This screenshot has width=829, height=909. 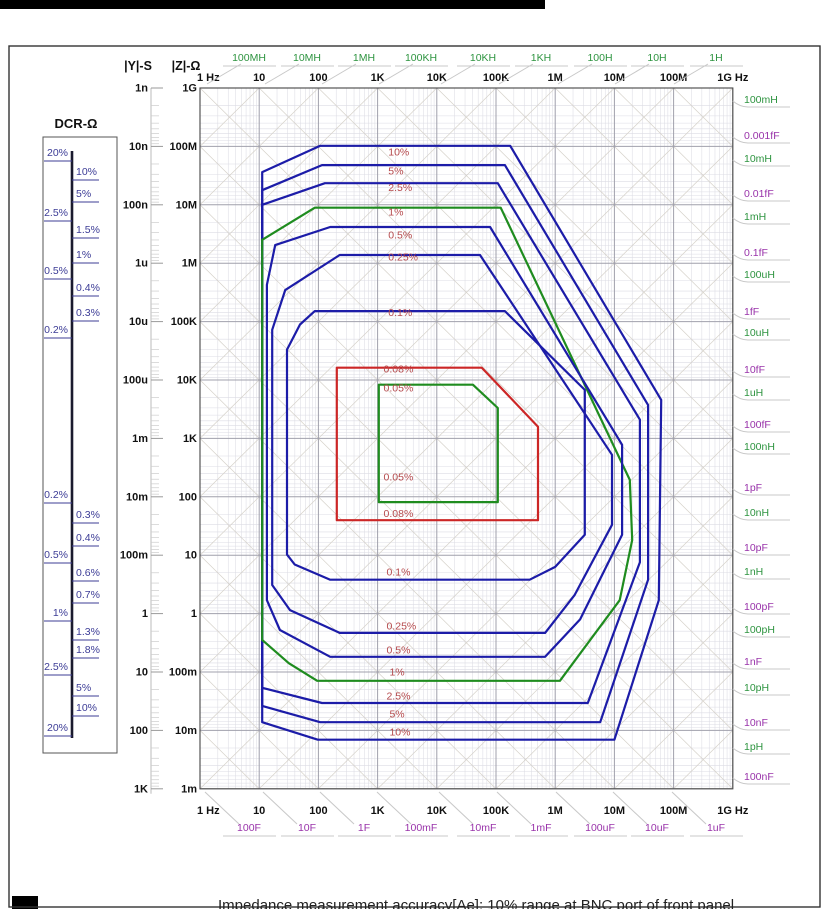 I want to click on right-inductance-label: 100nH, so click(x=759, y=447).